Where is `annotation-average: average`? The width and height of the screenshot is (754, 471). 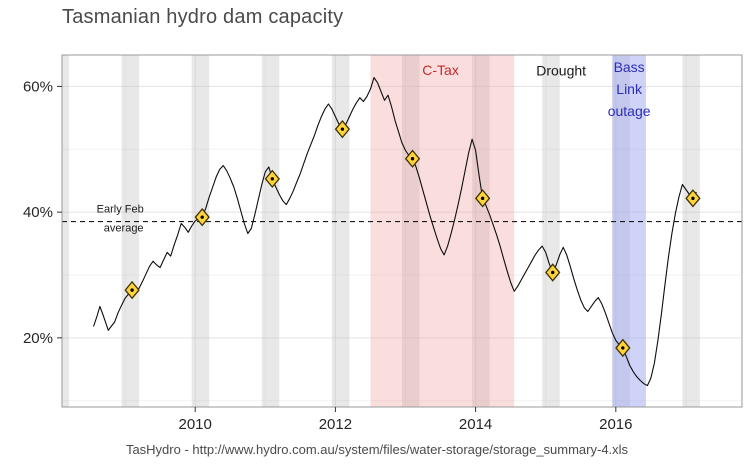
annotation-average: average is located at coordinates (124, 228).